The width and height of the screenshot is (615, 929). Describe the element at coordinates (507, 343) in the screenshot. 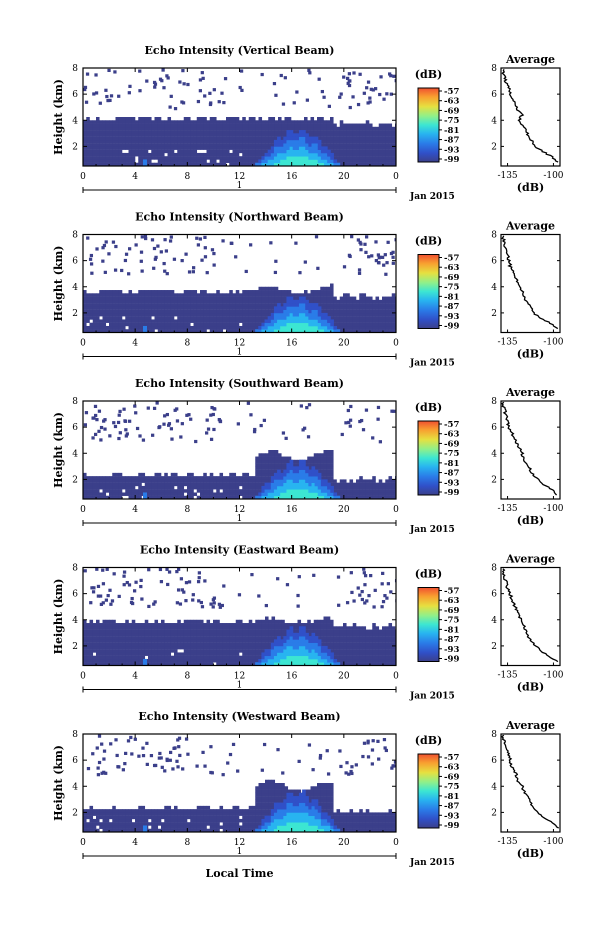

I see `profile-x-tick-label: -135` at that location.